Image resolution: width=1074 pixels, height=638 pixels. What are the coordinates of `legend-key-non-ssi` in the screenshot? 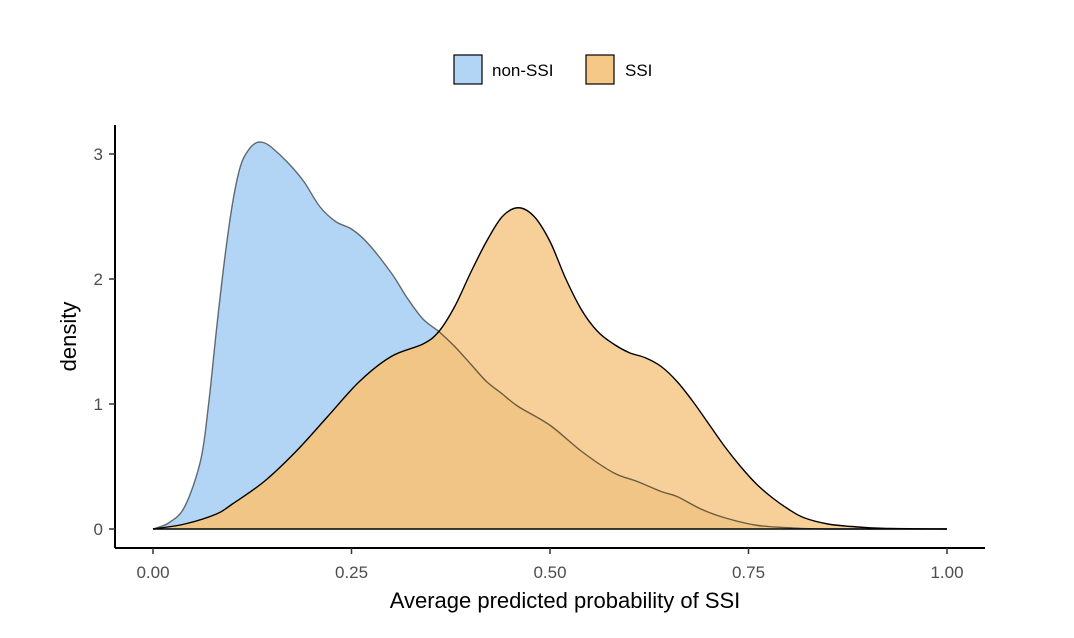 It's located at (468, 69).